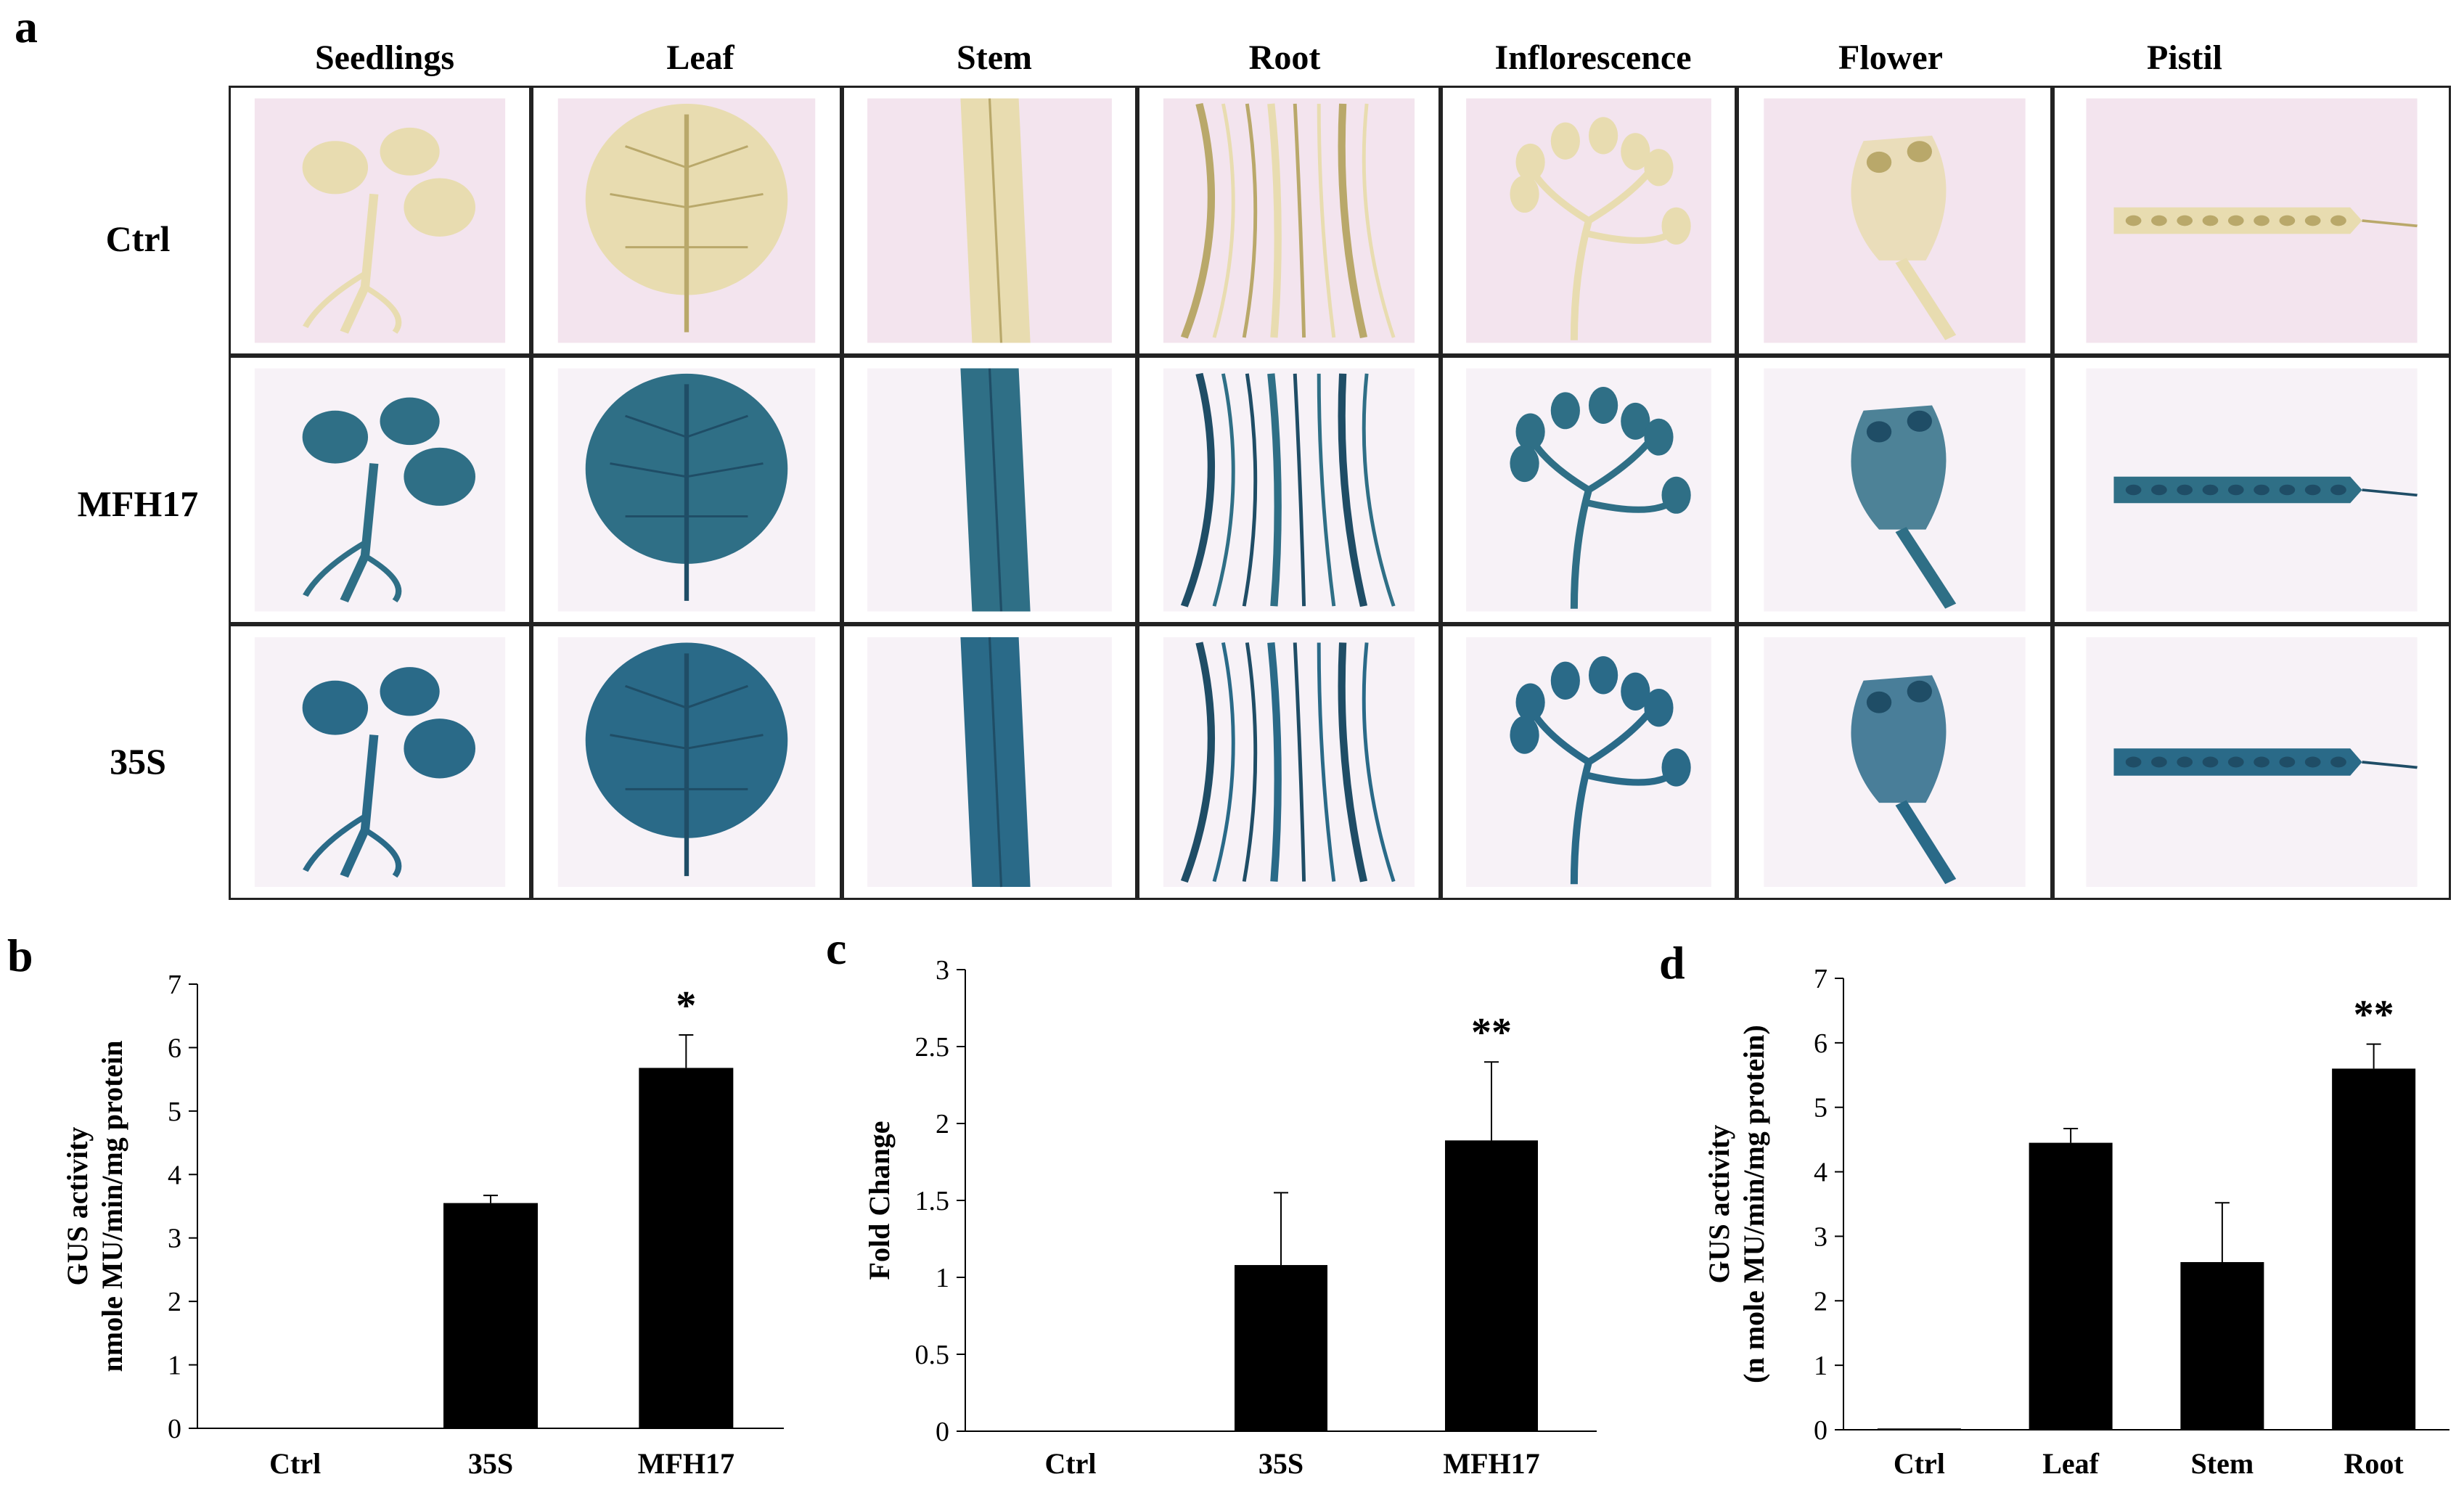  What do you see at coordinates (1284, 57) in the screenshot?
I see `column-header-root: Root` at bounding box center [1284, 57].